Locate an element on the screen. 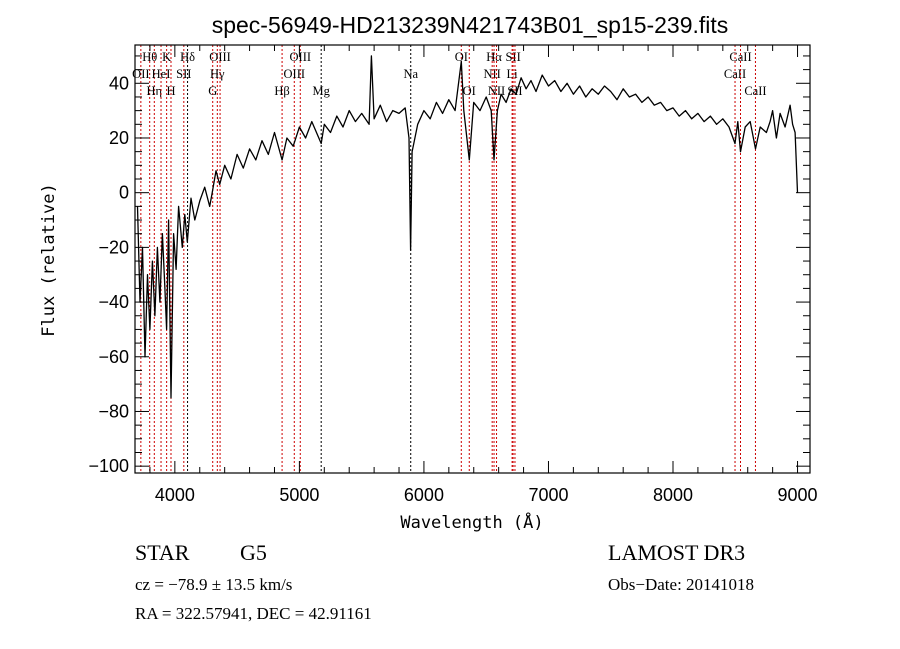  line-label: OII is located at coordinates (140, 74).